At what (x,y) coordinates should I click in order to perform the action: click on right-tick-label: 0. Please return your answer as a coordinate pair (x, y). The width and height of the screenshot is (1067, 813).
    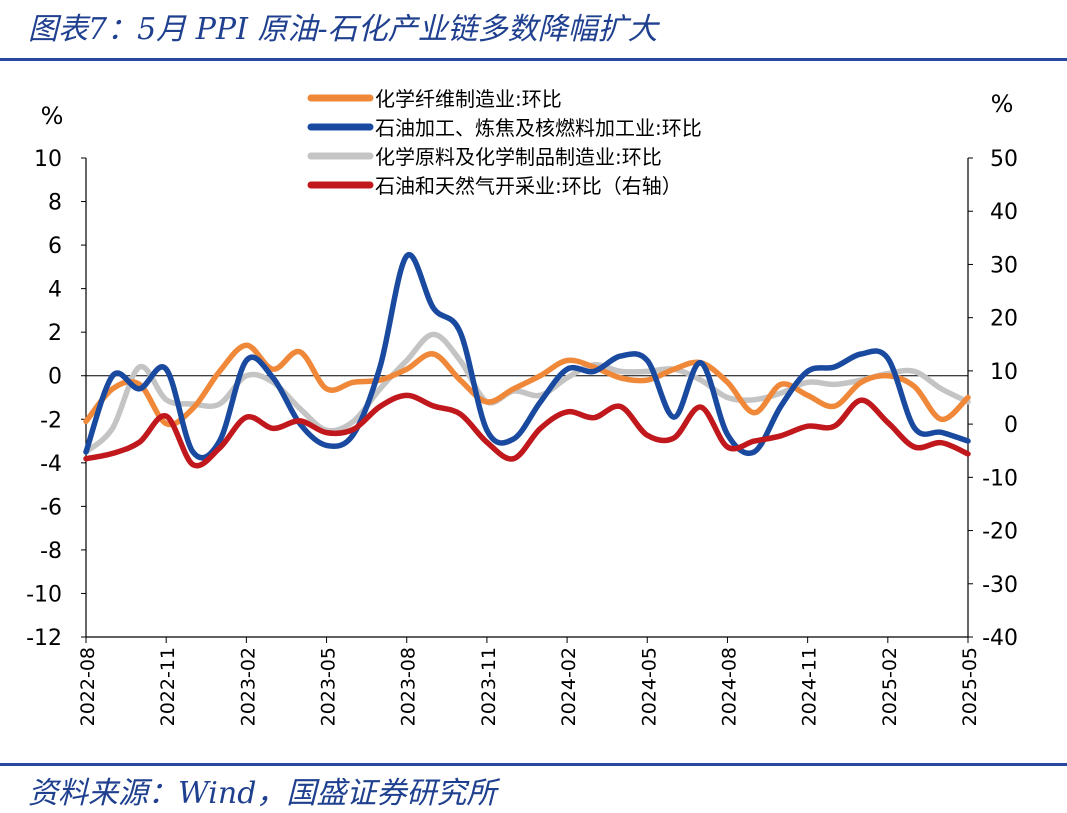
    Looking at the image, I should click on (1011, 425).